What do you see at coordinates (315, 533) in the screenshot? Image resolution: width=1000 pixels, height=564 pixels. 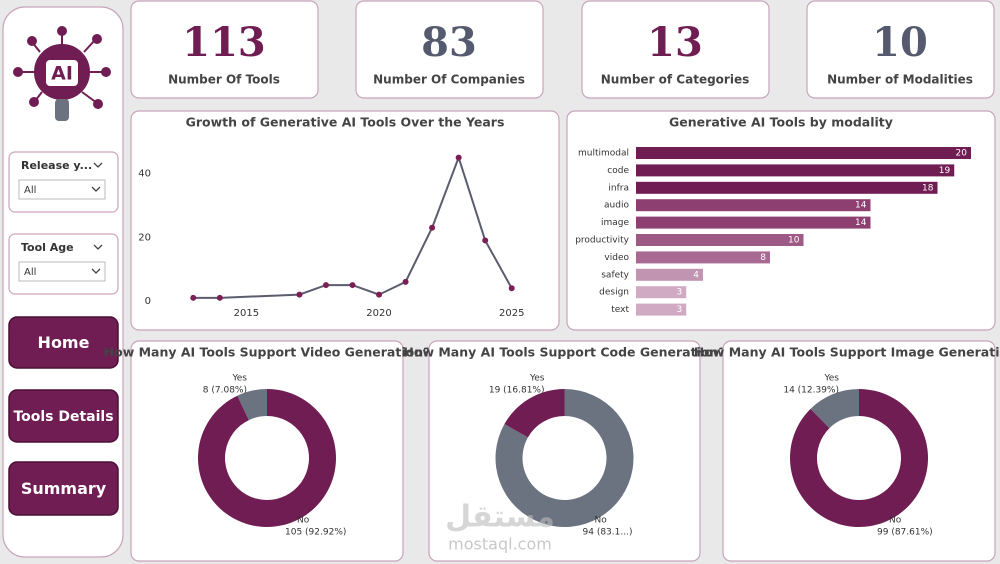 I see `donut-value-label: 105 (92.92%)` at bounding box center [315, 533].